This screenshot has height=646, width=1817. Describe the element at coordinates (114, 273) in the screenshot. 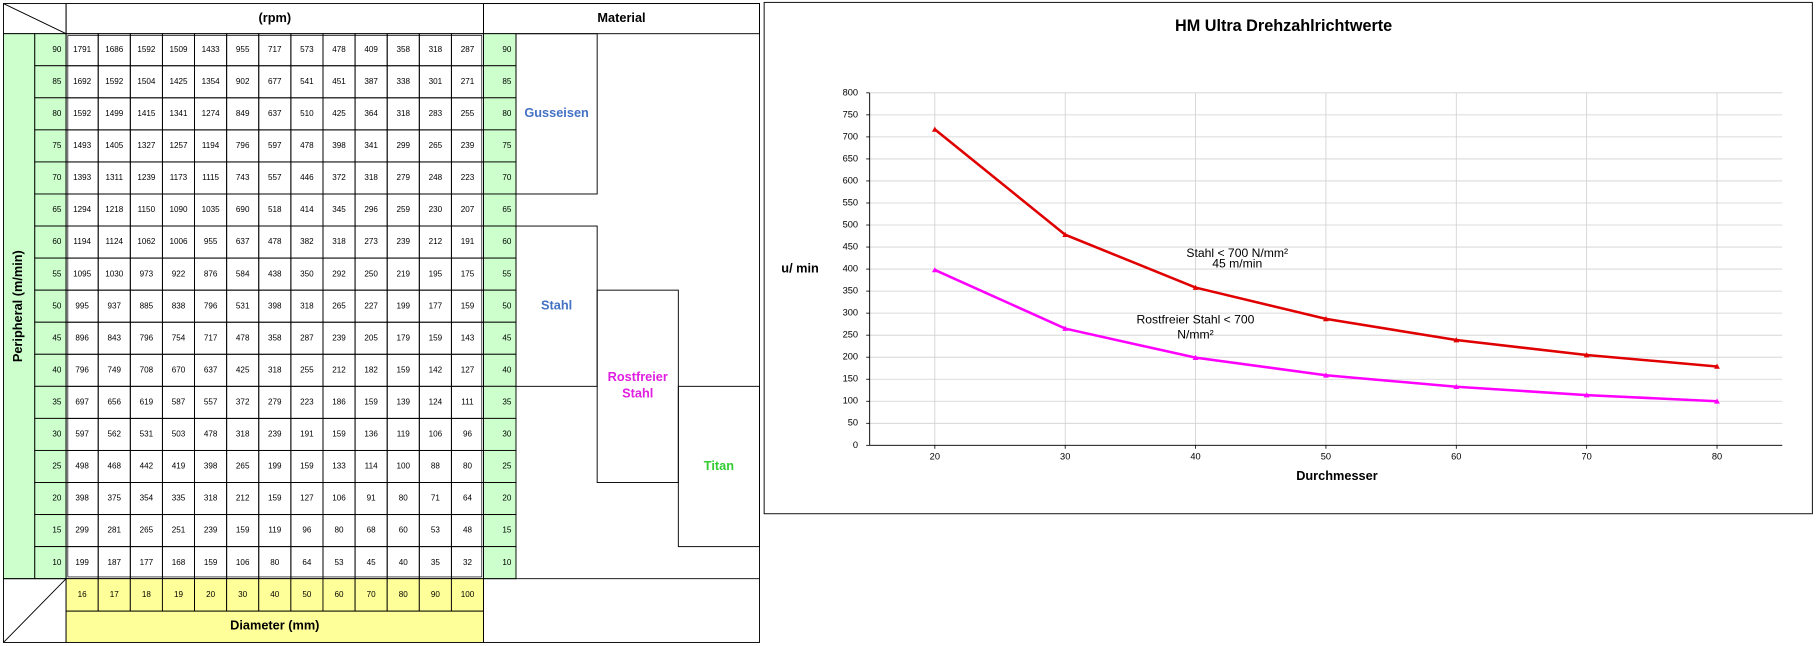

I see `rpm-value: 1030` at that location.